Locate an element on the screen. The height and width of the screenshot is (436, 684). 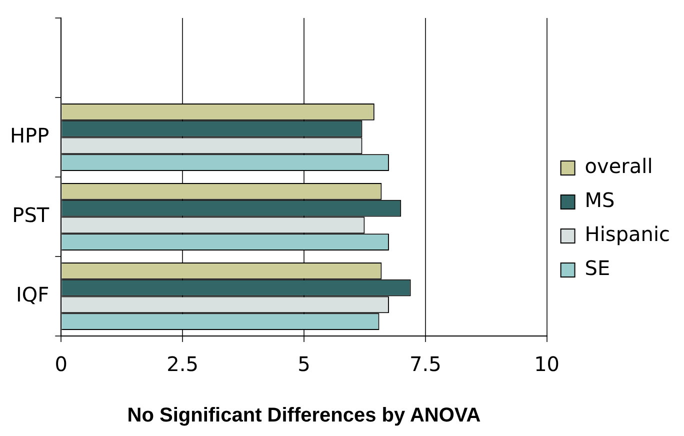
y-tick-label: IQF is located at coordinates (33, 294).